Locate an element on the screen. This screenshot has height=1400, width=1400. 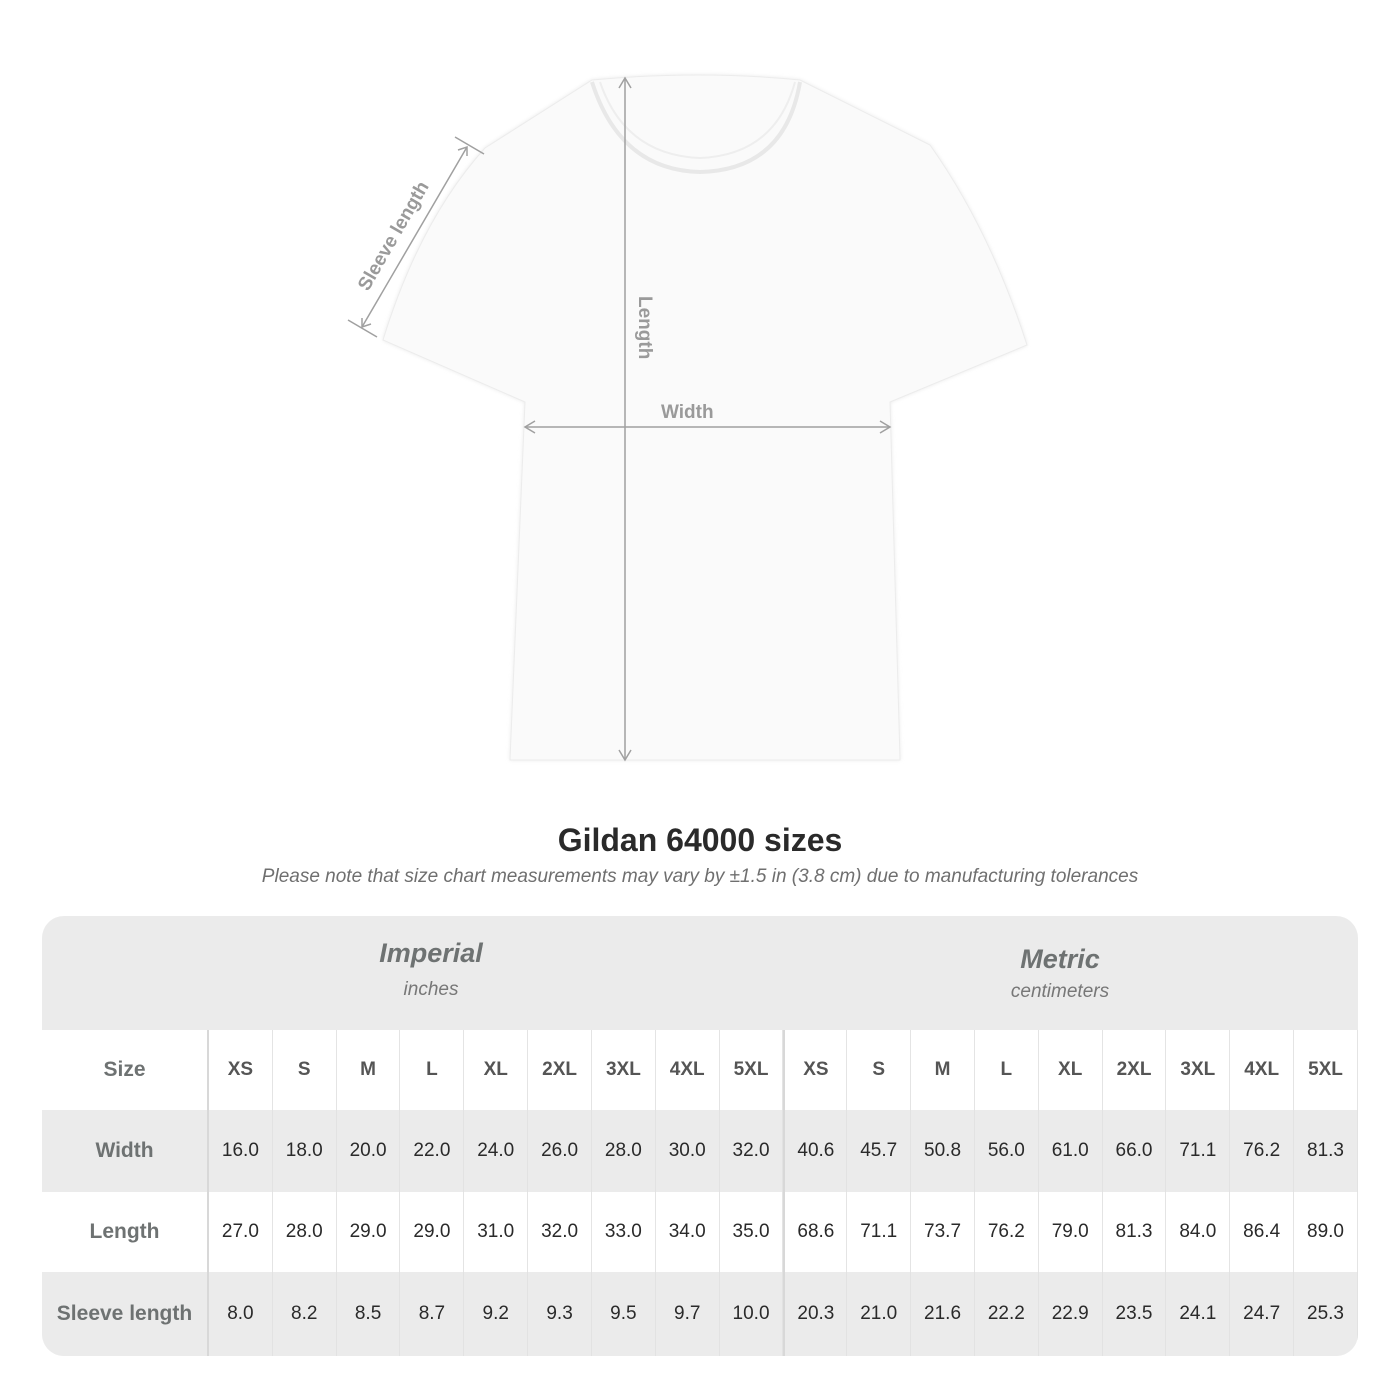
value-cell: 34.0 is located at coordinates (688, 1232).